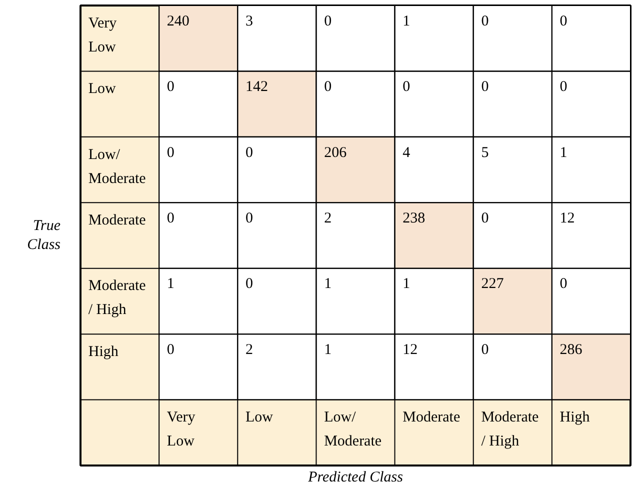 The height and width of the screenshot is (490, 640). I want to click on data-label: 3, so click(249, 21).